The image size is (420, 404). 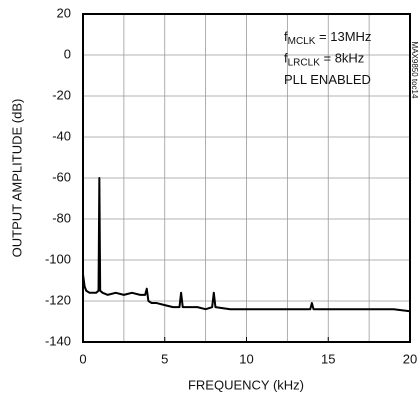 What do you see at coordinates (82, 358) in the screenshot?
I see `x-tick-label: 0` at bounding box center [82, 358].